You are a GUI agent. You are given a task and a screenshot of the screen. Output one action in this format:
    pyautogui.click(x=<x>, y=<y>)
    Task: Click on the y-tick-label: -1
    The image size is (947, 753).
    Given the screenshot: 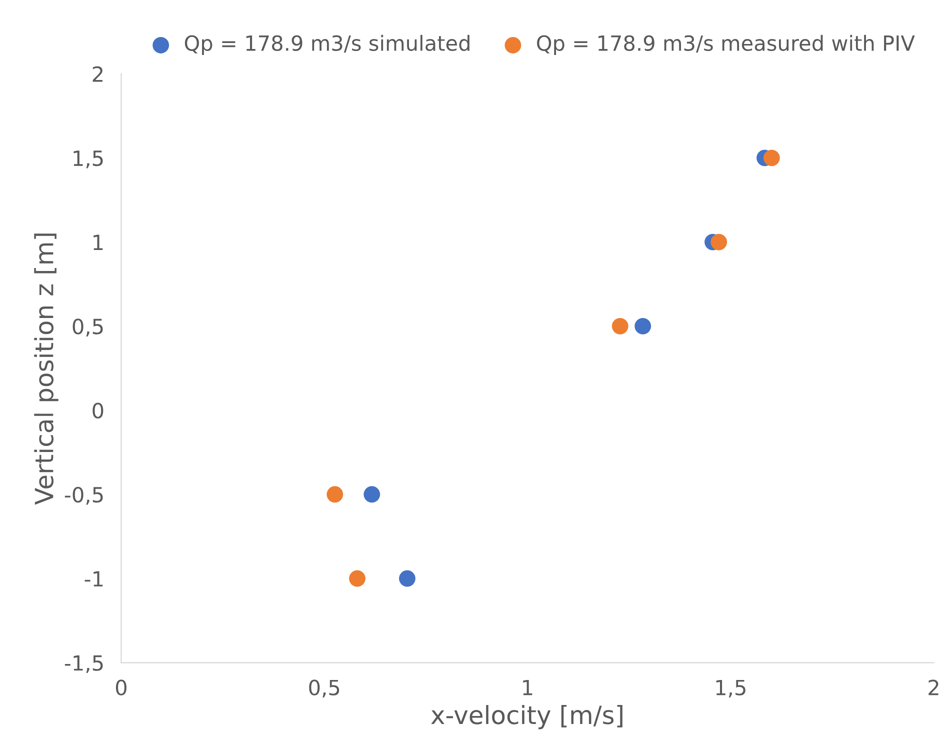 What is the action you would take?
    pyautogui.click(x=93, y=578)
    